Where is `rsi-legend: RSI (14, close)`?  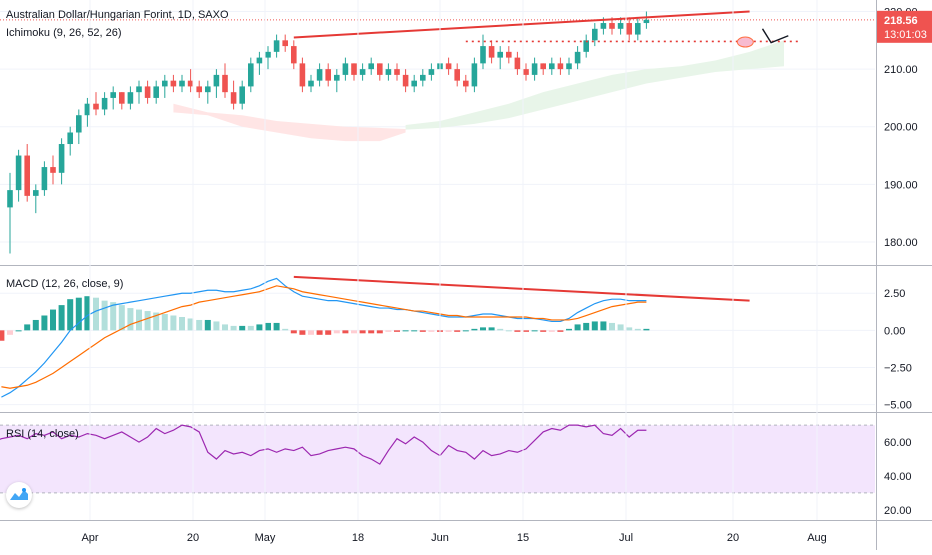 rsi-legend: RSI (14, close) is located at coordinates (42, 434).